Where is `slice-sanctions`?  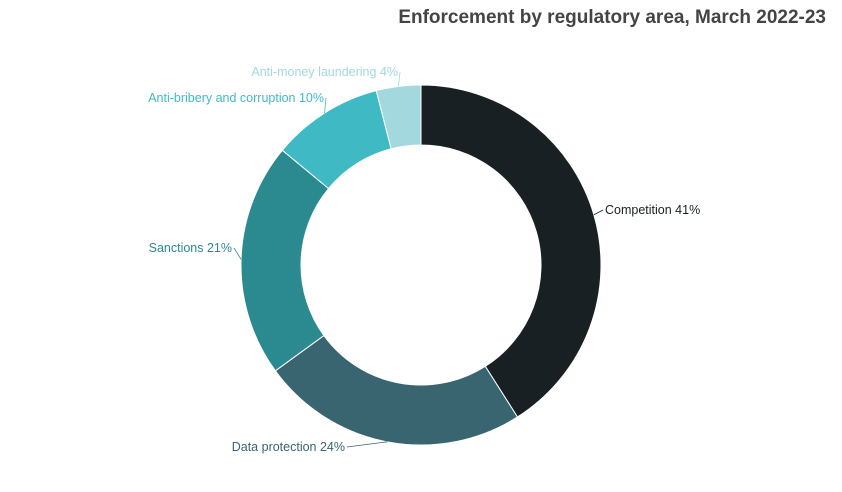 slice-sanctions is located at coordinates (285, 260).